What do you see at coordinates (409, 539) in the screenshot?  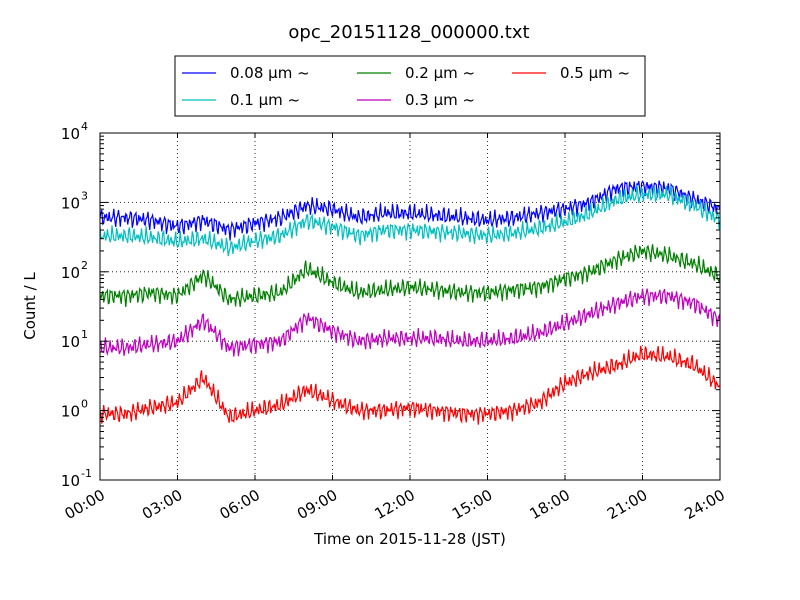 I see `x-axis-label: Time on 2015-11-28 (JST)` at bounding box center [409, 539].